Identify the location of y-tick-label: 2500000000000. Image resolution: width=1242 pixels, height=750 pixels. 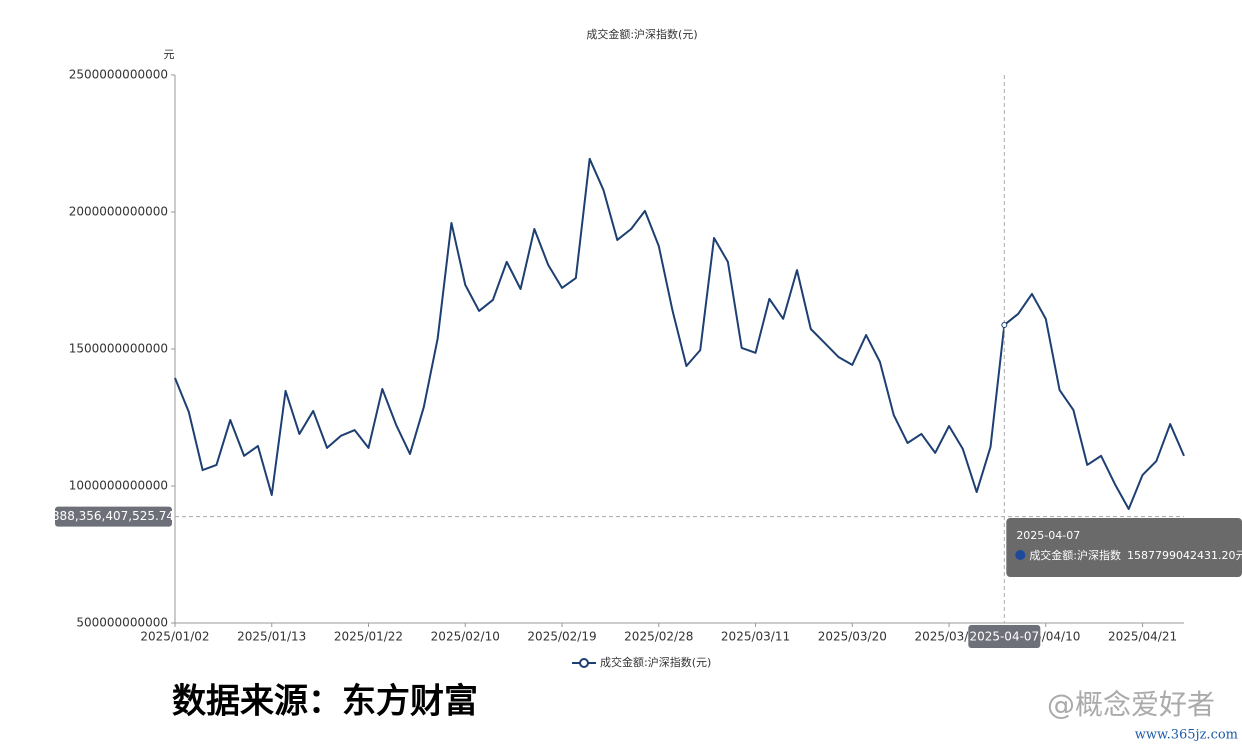
(118, 75).